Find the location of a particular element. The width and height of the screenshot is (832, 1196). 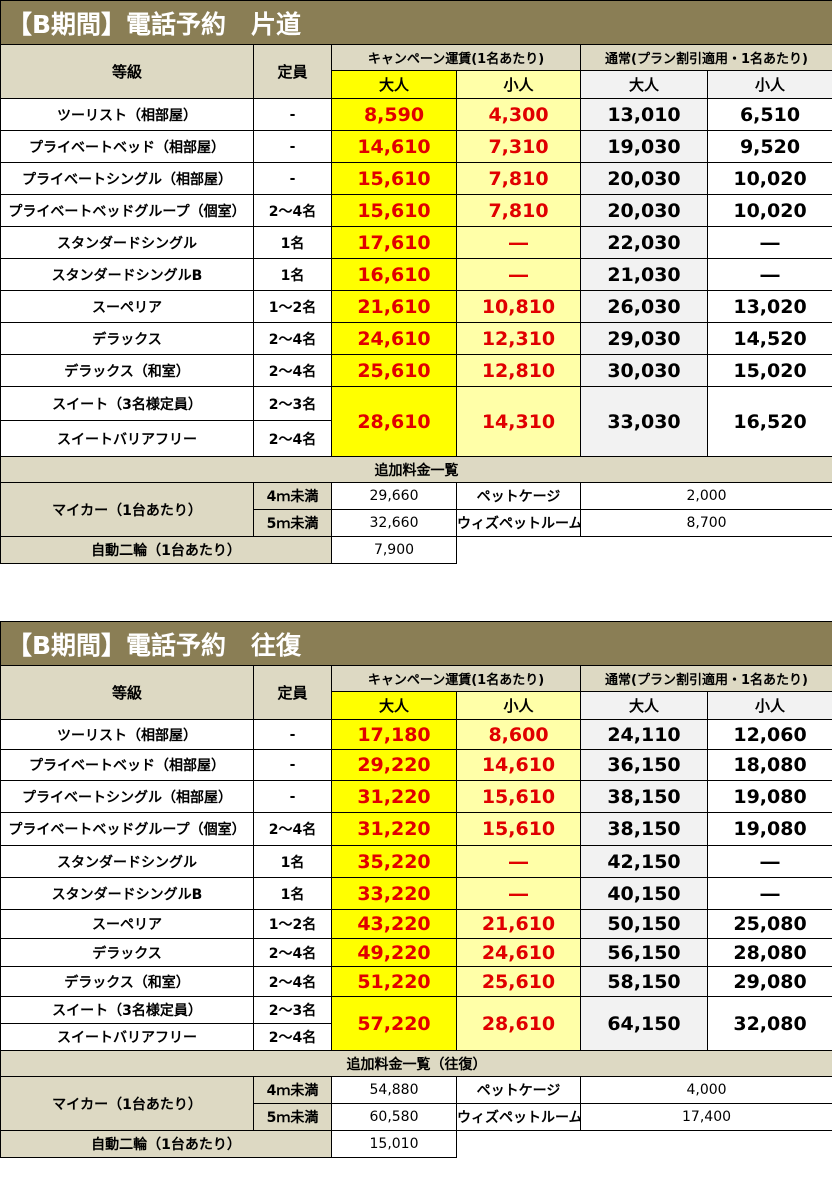

suite-campaign-child: 28,610 is located at coordinates (518, 1023).